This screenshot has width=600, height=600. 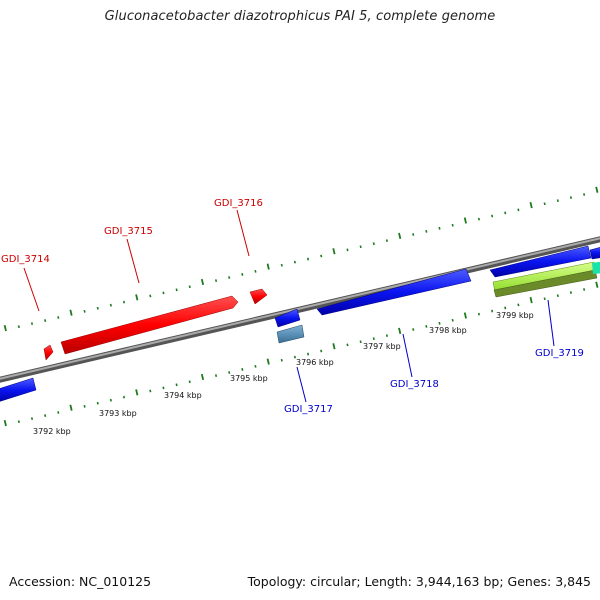 What do you see at coordinates (540, 261) in the screenshot?
I see `gene-gdi-3719-arrow` at bounding box center [540, 261].